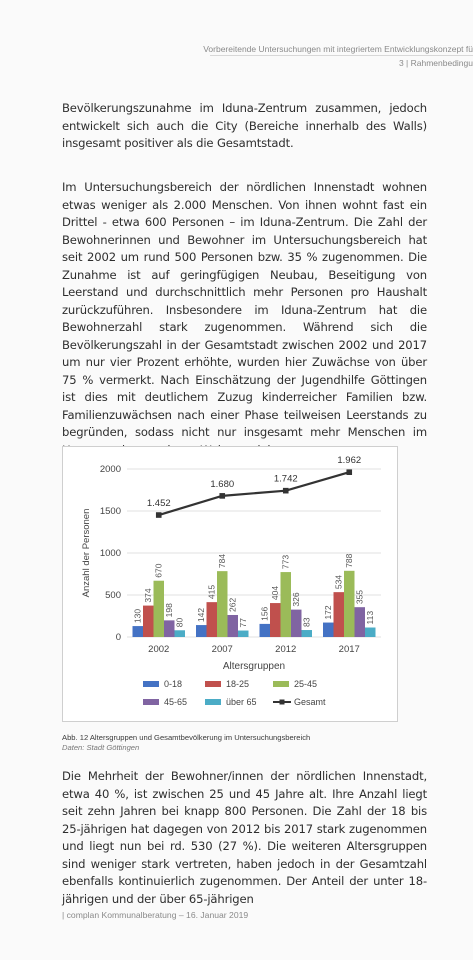 The width and height of the screenshot is (473, 960). I want to click on bar-über-65-2017, so click(370, 632).